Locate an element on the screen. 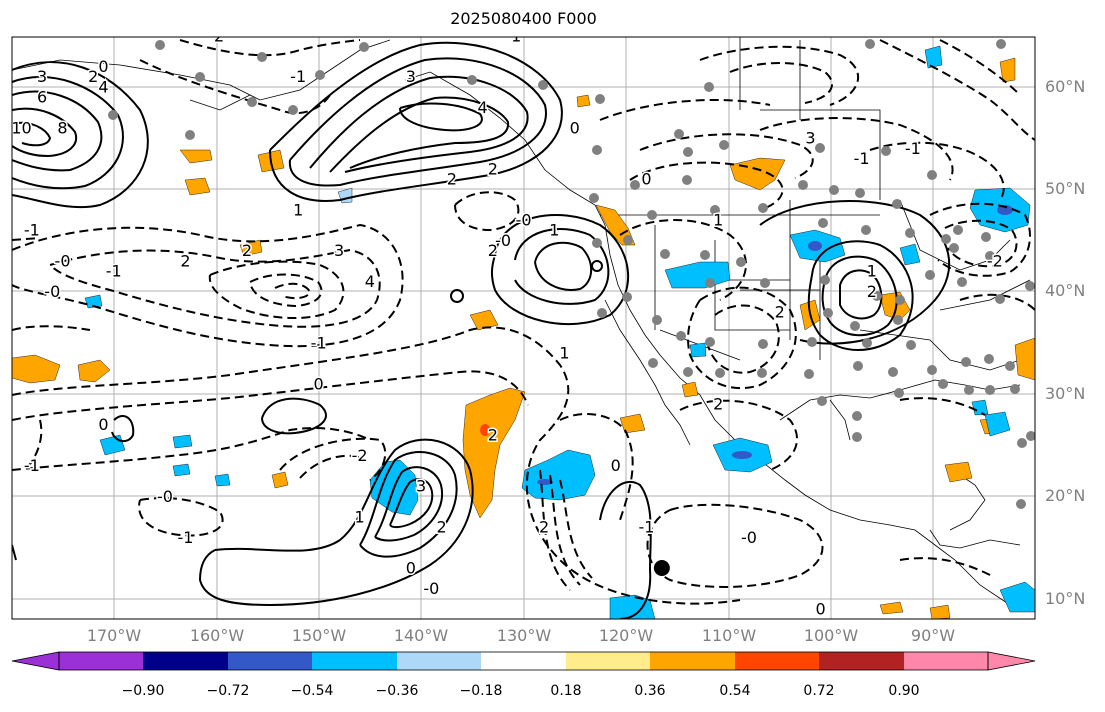 This screenshot has width=1105, height=712. lon-label-140w: 140°W is located at coordinates (421, 635).